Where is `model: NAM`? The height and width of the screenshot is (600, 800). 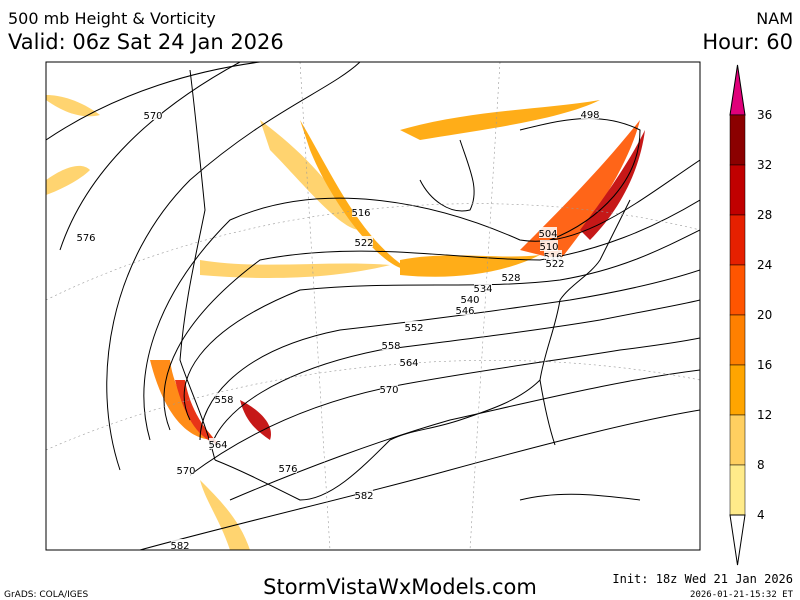
model: NAM is located at coordinates (774, 18).